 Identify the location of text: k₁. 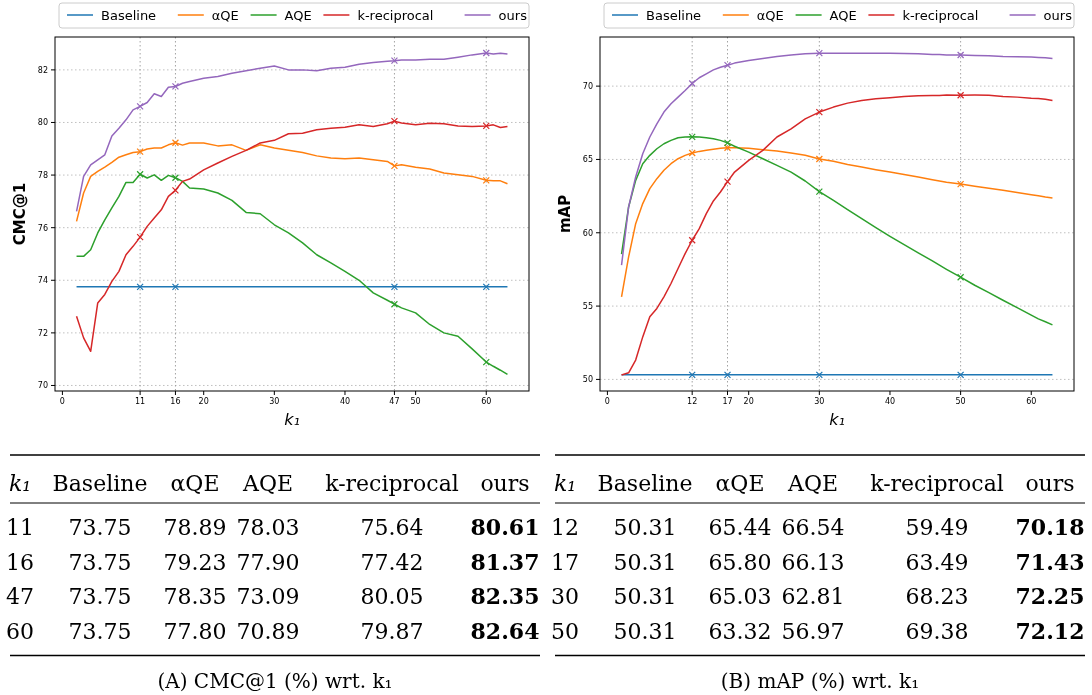
(20, 483).